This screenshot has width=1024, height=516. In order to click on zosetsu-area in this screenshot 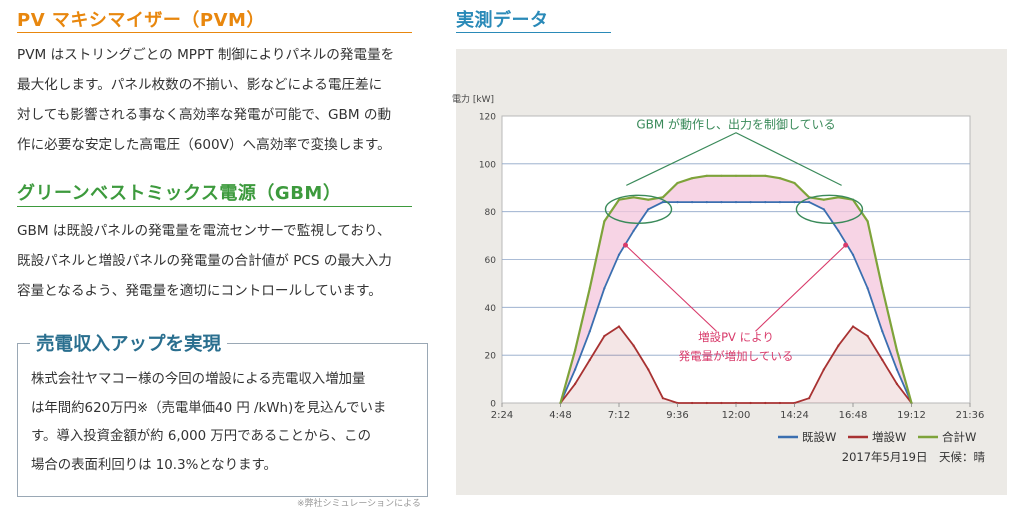, I will do `click(736, 364)`.